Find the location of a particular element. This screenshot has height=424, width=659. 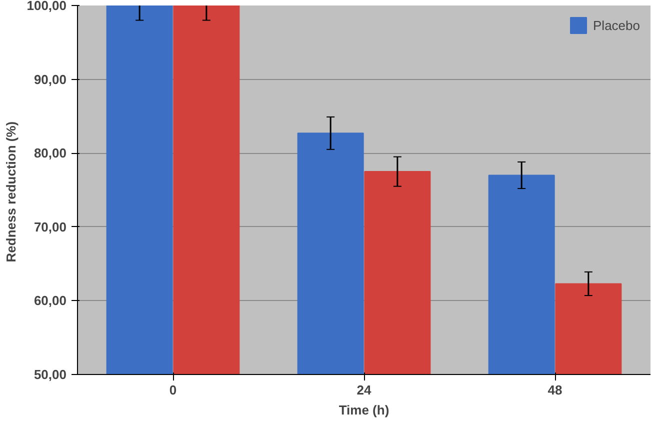

x-tick-label: 0 is located at coordinates (173, 390).